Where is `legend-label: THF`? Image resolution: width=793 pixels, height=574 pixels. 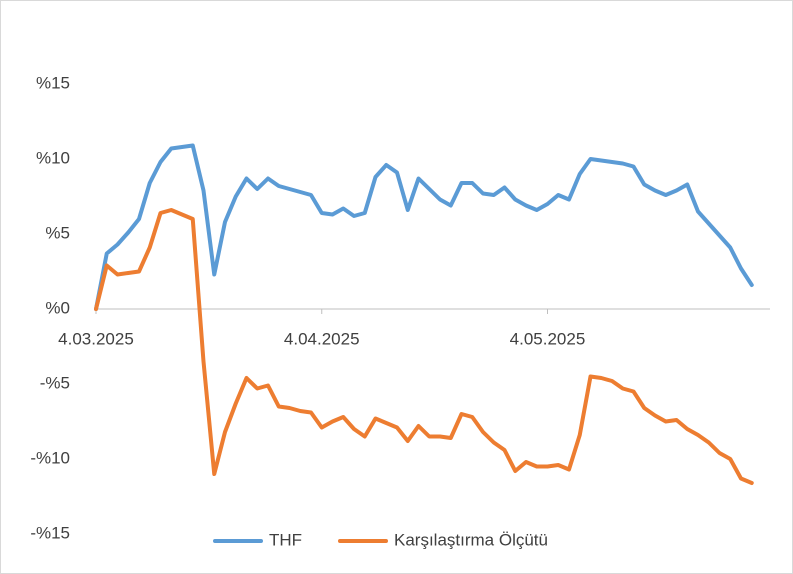 legend-label: THF is located at coordinates (285, 539).